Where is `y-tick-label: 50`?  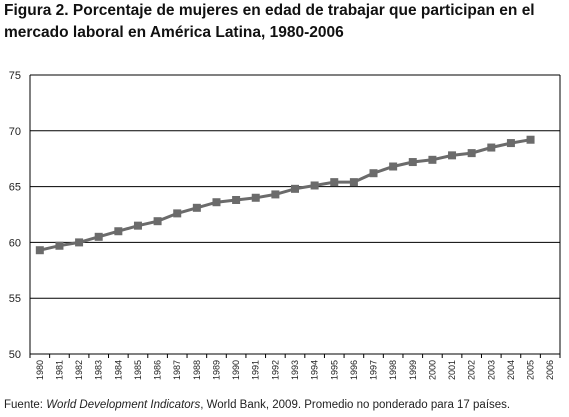 y-tick-label: 50 is located at coordinates (15, 355).